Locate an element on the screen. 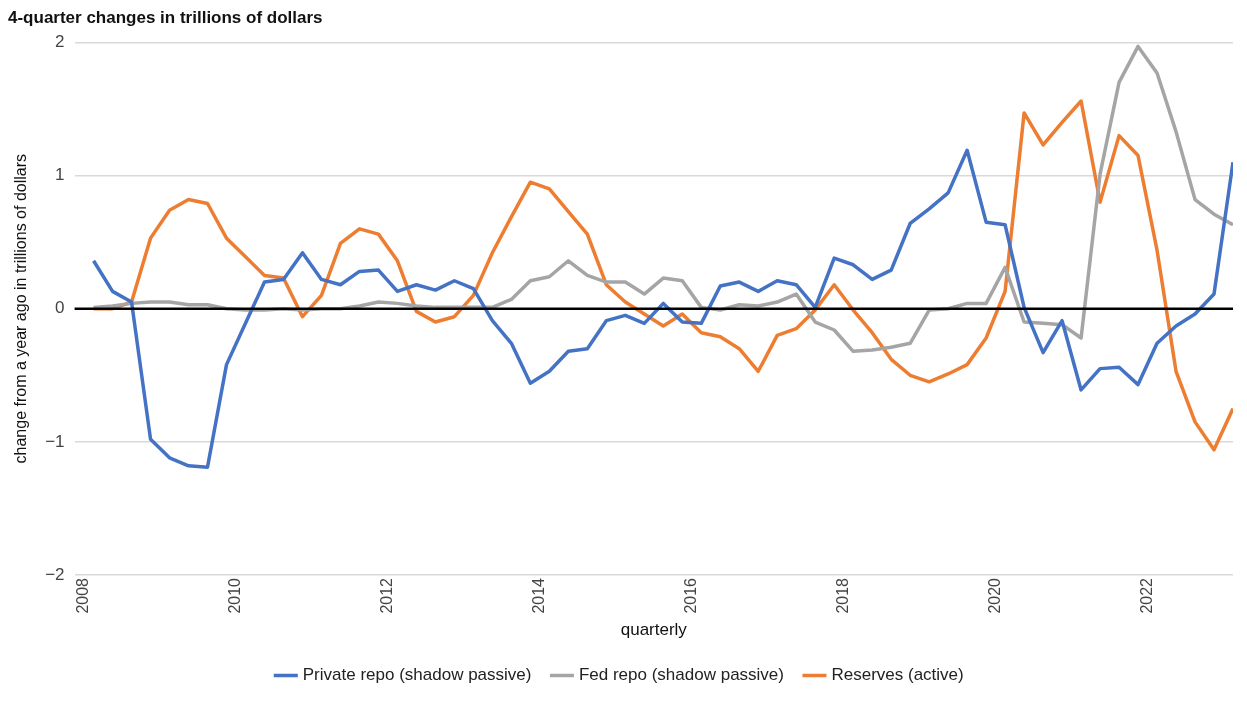  y-tick-label: −1 is located at coordinates (55, 441).